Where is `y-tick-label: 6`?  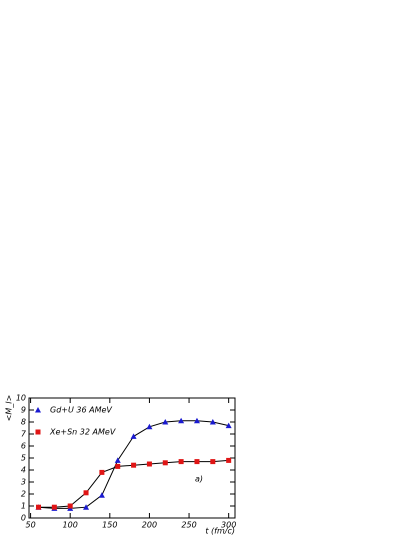
y-tick-label: 6 is located at coordinates (23, 446).